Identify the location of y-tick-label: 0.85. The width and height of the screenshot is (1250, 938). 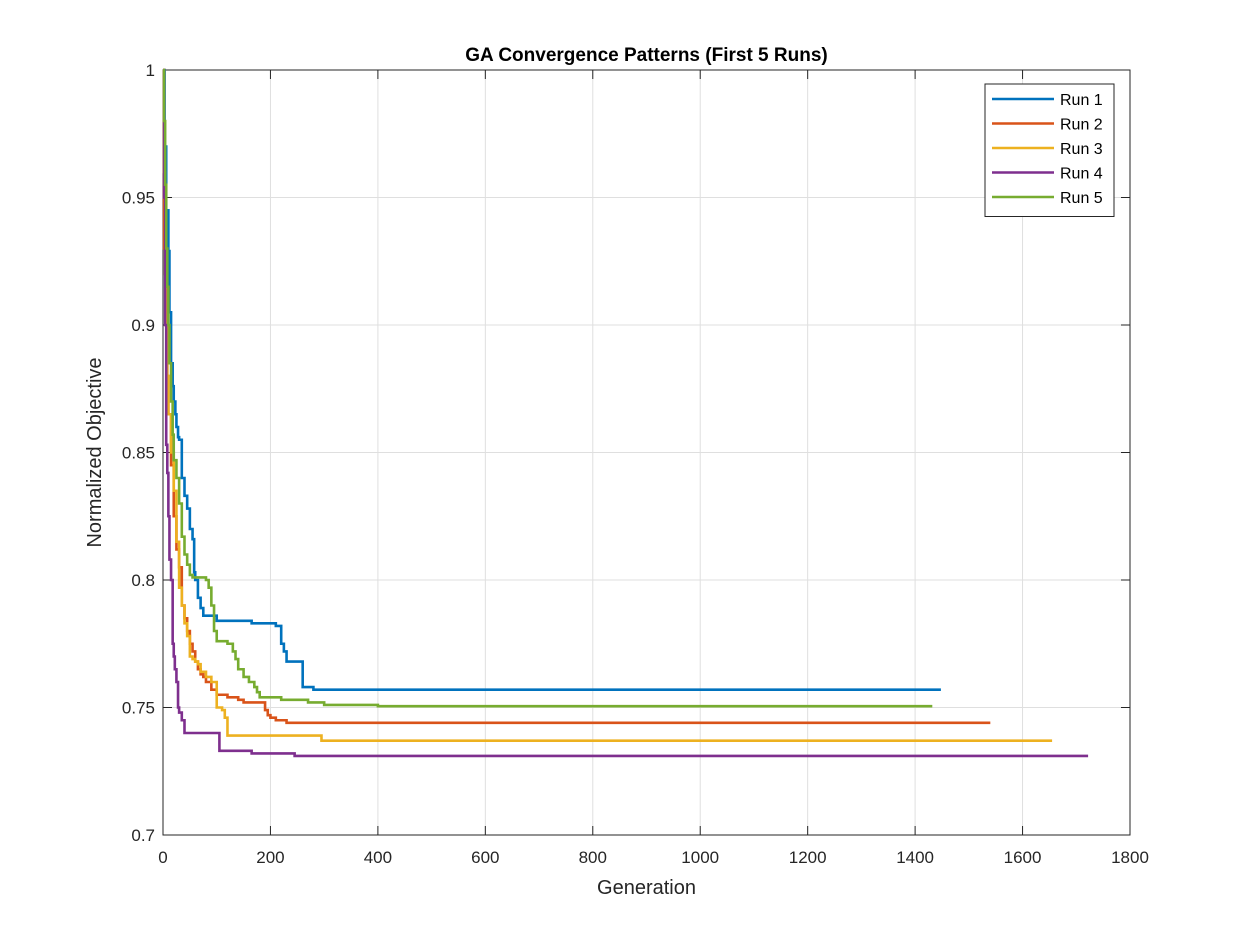
(138, 453).